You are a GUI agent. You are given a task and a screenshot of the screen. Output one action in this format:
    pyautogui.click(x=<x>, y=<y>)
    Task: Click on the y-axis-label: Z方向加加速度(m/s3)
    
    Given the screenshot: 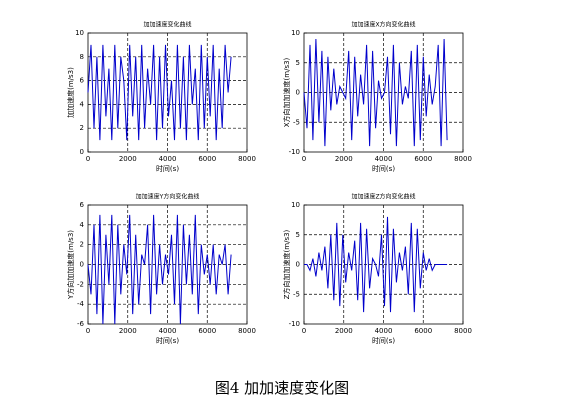 What is the action you would take?
    pyautogui.click(x=286, y=264)
    